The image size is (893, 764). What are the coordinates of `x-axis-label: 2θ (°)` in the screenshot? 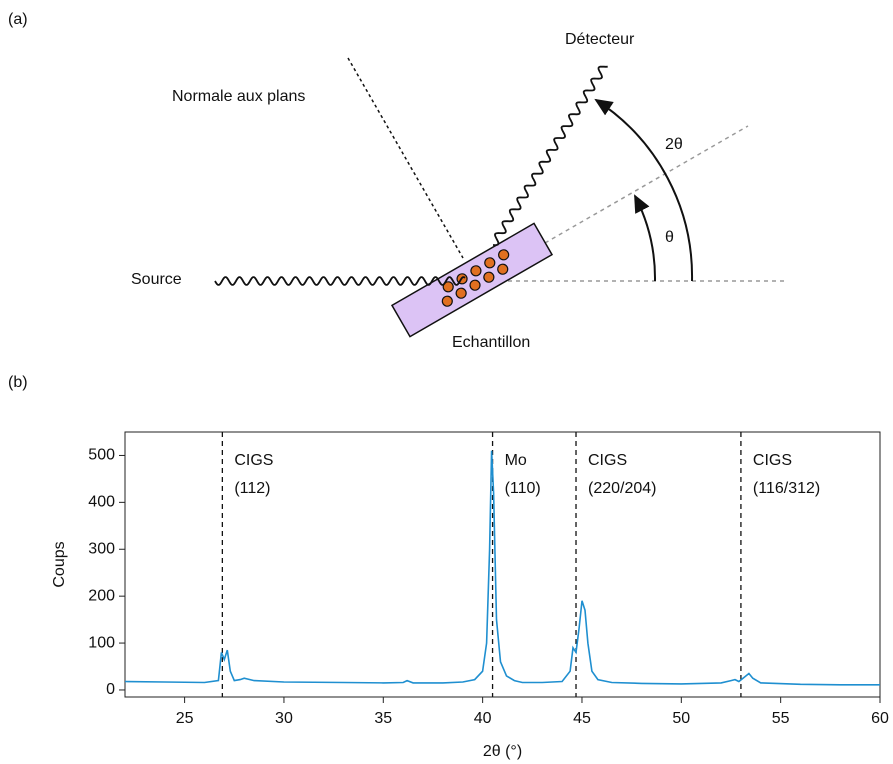 It's located at (502, 751).